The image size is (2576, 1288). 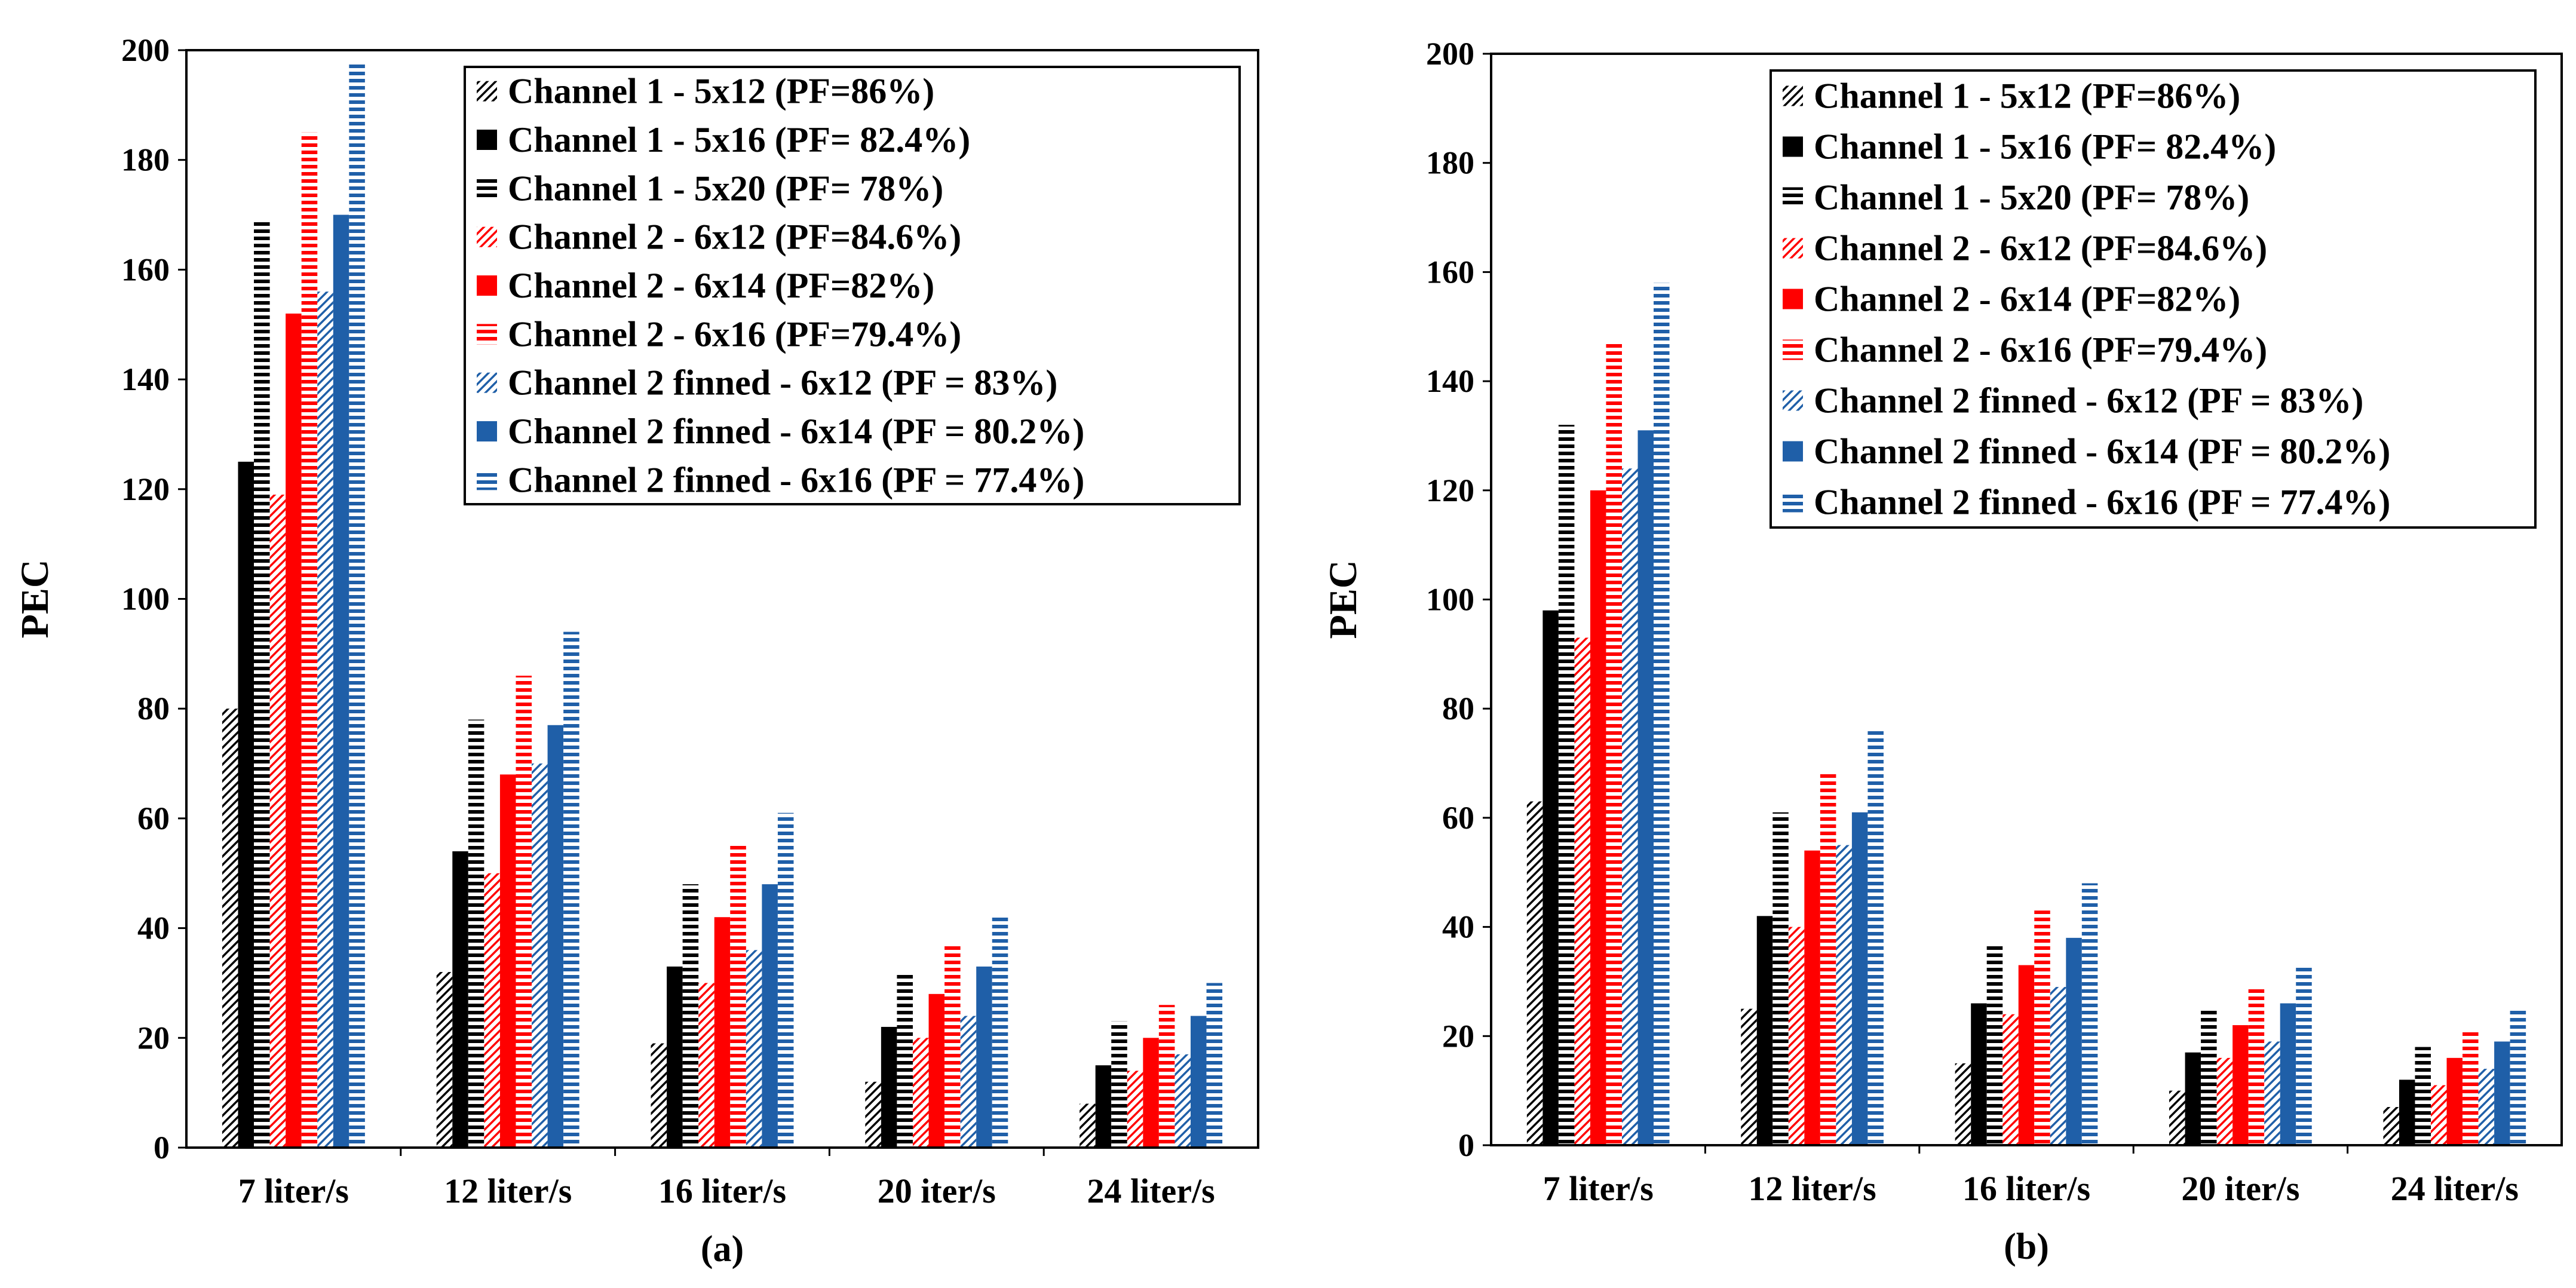 I want to click on y-tick-label: 60, so click(x=1458, y=818).